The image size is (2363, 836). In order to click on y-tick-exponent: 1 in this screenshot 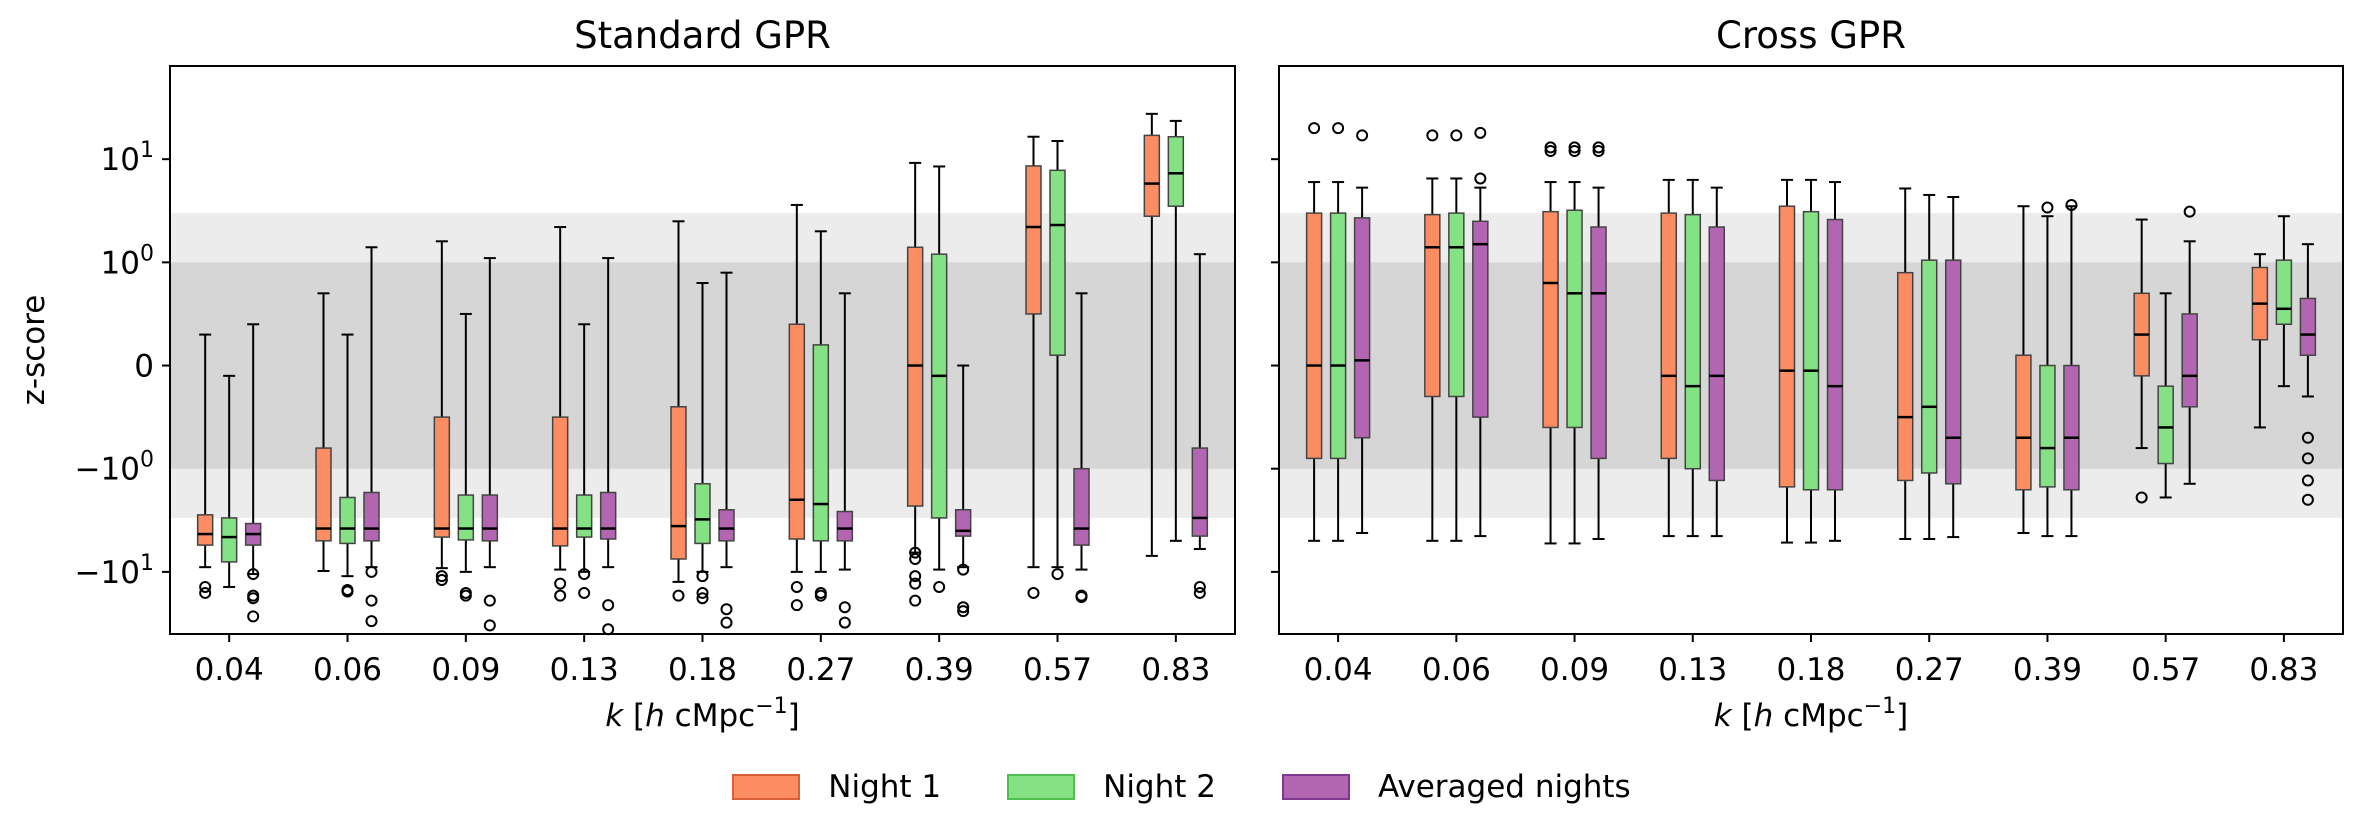, I will do `click(147, 563)`.